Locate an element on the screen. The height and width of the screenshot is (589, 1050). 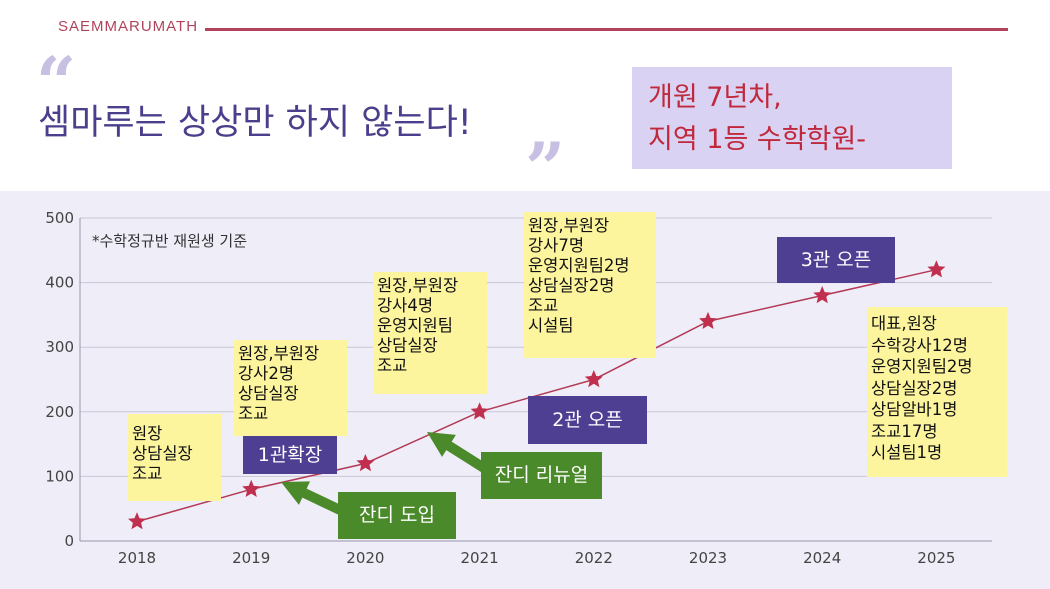
staff-line: 강사2명 is located at coordinates (266, 373).